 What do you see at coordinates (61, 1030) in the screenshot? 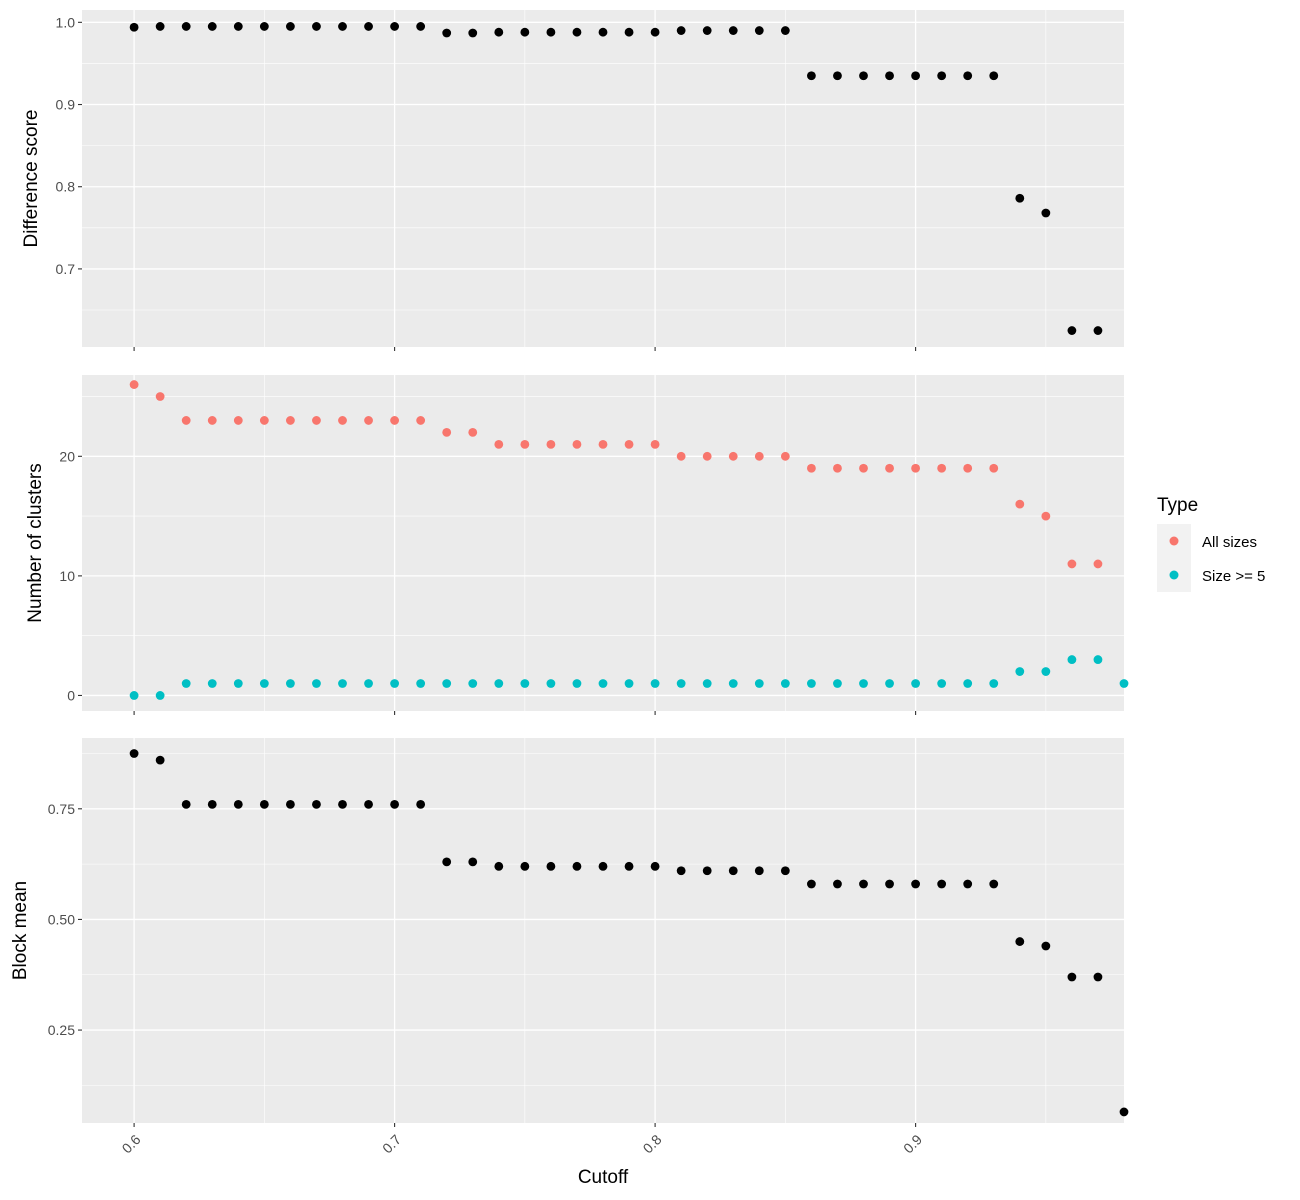
I see `y-tick-label: 0.25` at bounding box center [61, 1030].